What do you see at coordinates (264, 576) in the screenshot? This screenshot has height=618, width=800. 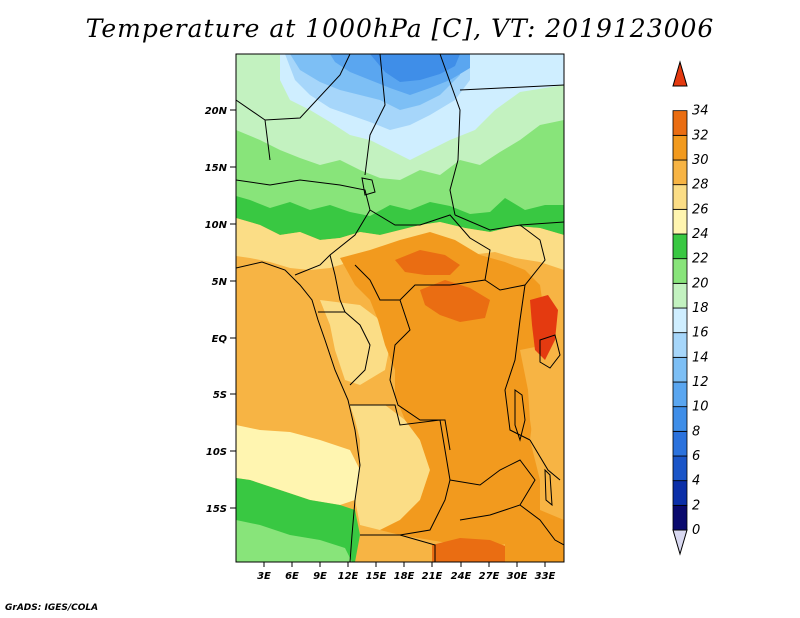 I see `lon-label: 3E` at bounding box center [264, 576].